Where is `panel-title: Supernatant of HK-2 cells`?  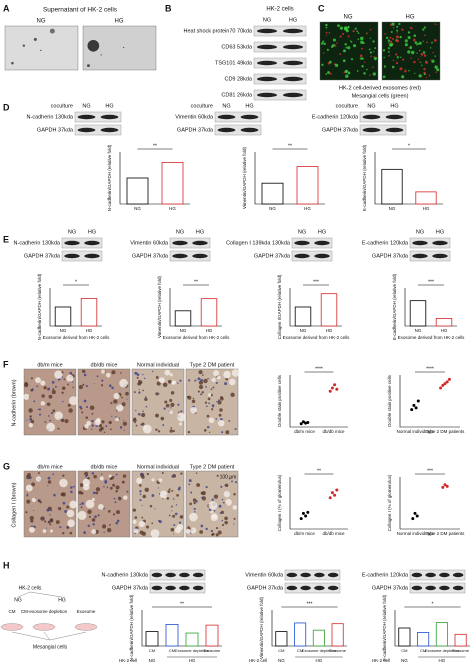 panel-title: Supernatant of HK-2 cells is located at coordinates (80, 10).